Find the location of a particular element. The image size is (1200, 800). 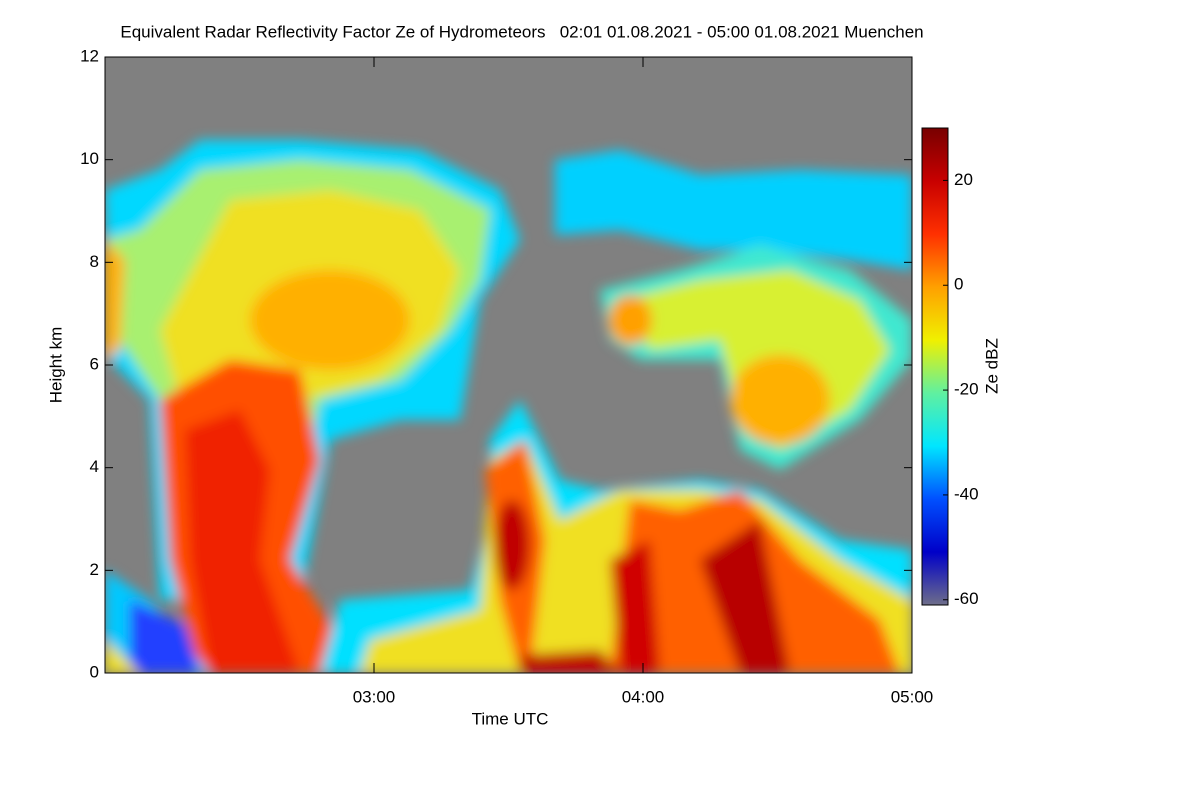

x-axis-label: Time UTC is located at coordinates (510, 718).